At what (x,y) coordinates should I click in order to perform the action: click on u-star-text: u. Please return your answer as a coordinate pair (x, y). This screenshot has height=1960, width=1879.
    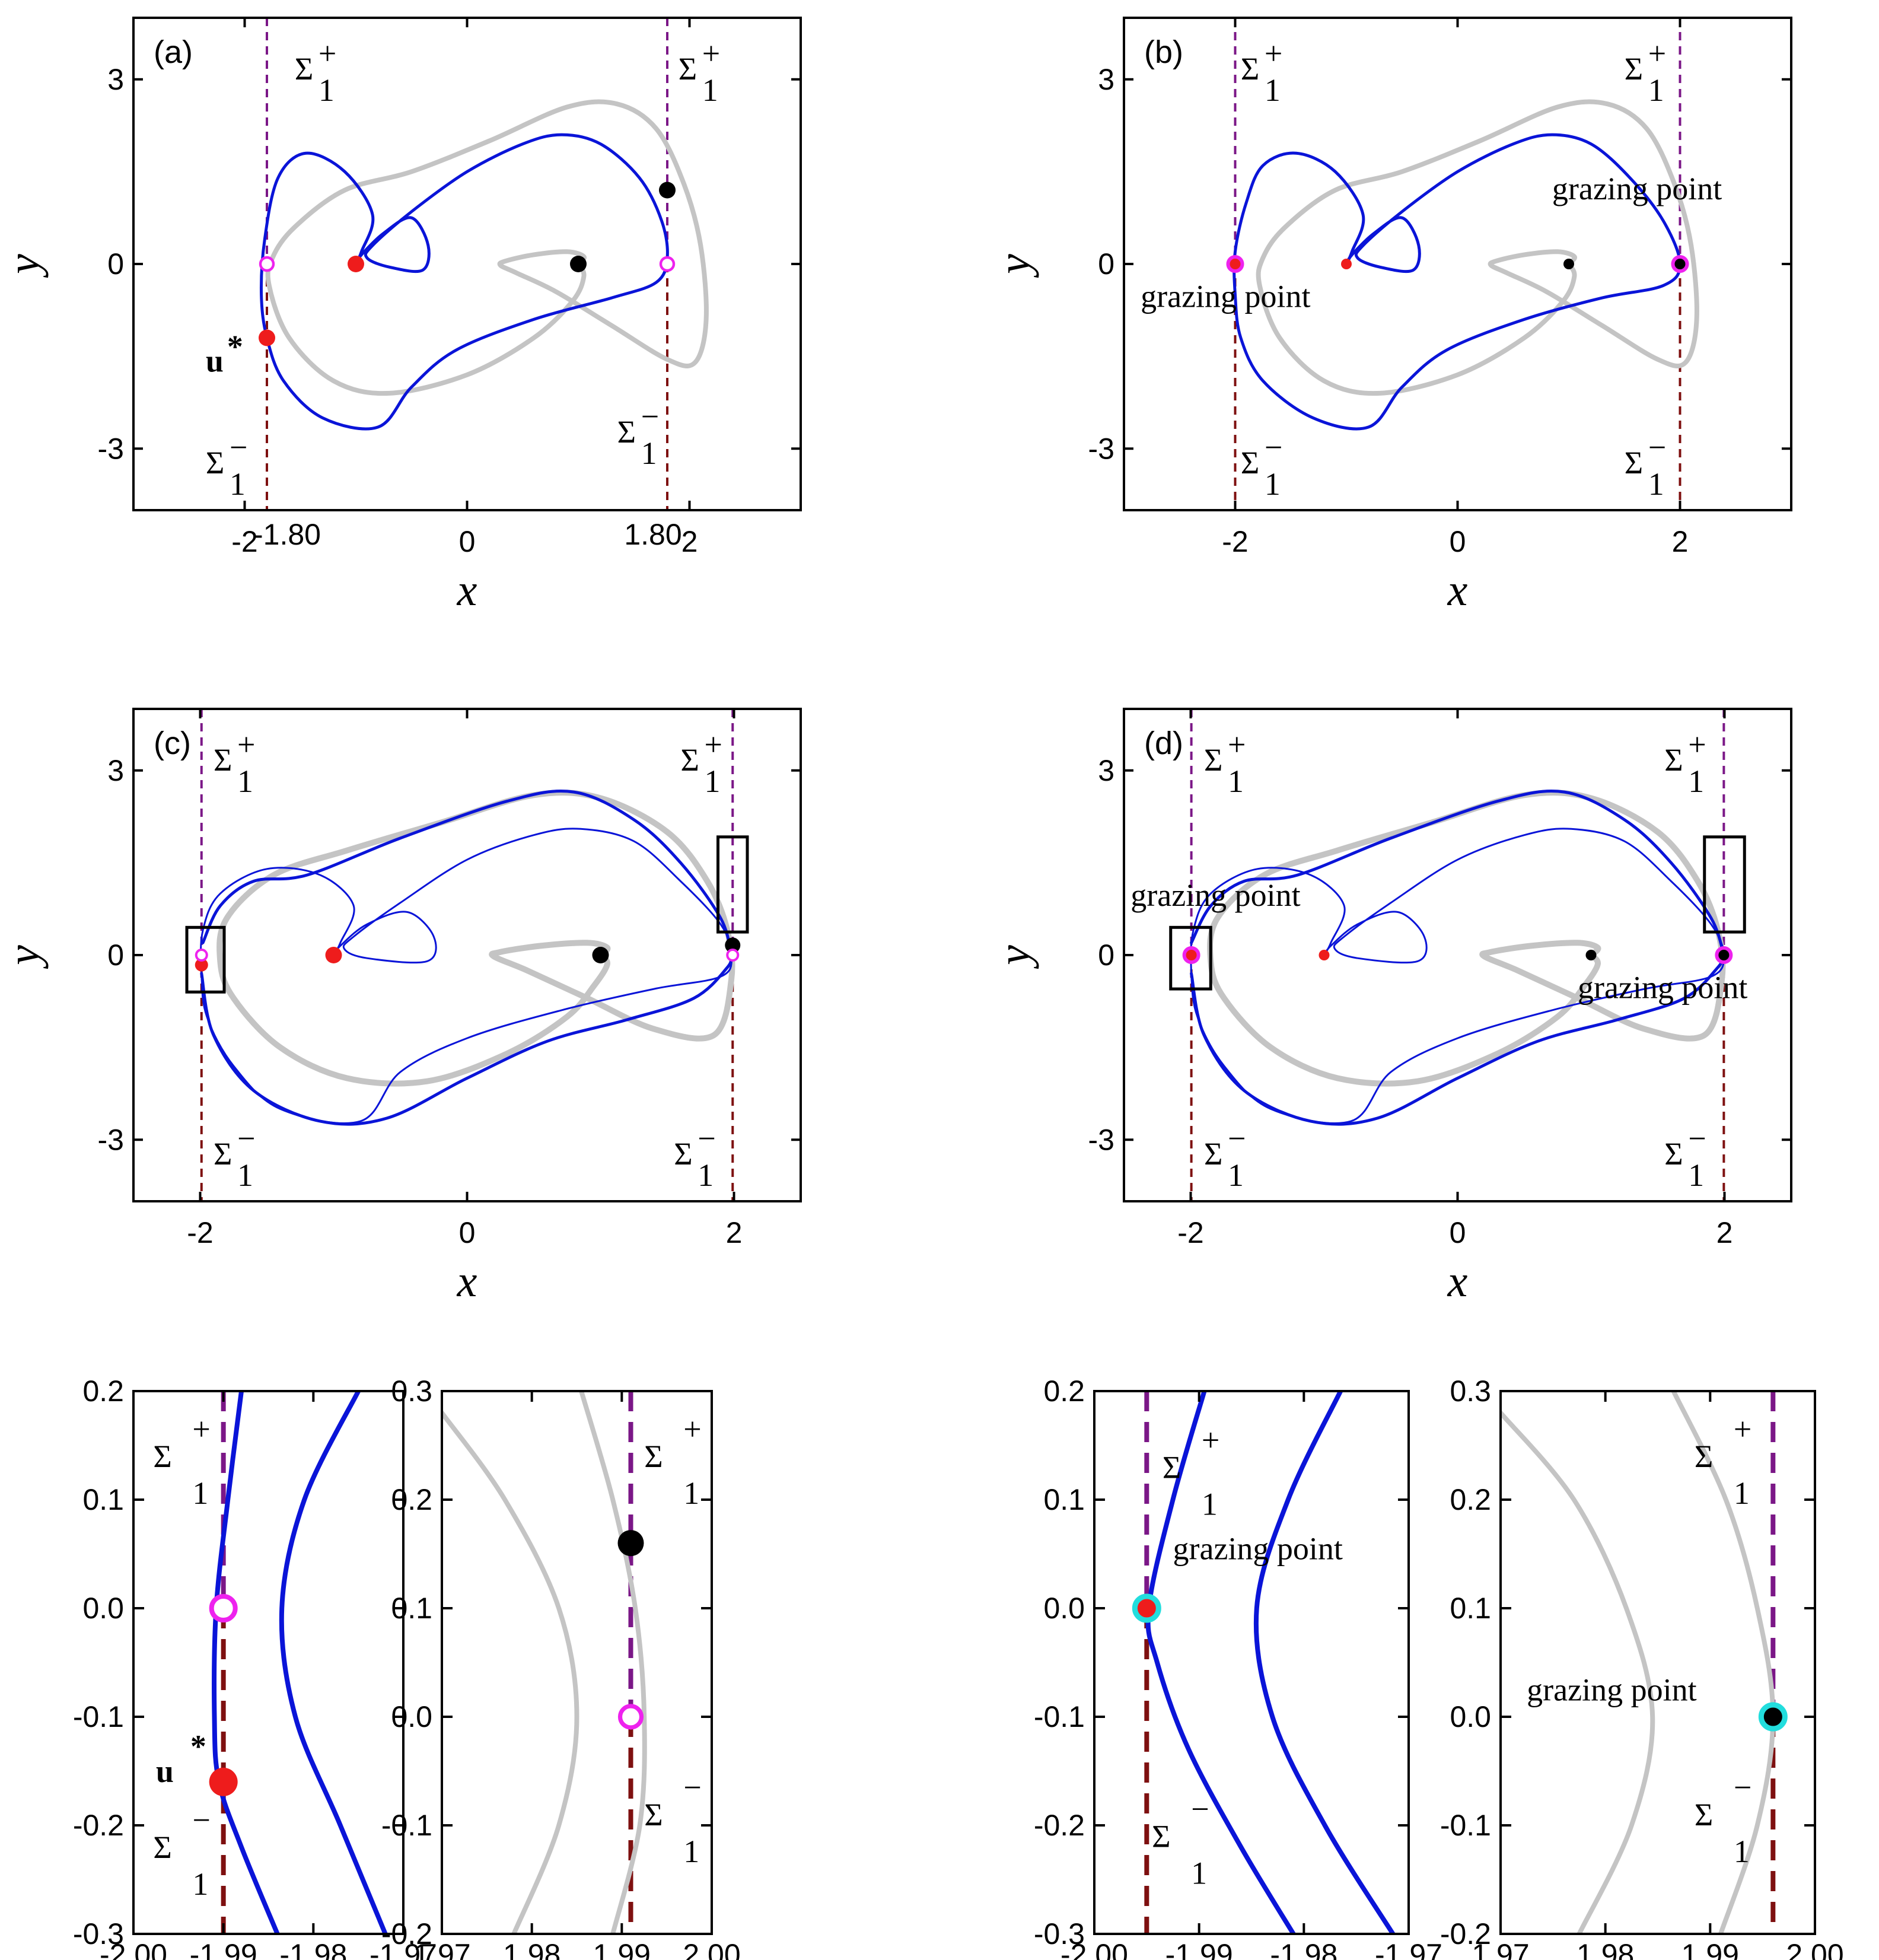
    Looking at the image, I should click on (215, 361).